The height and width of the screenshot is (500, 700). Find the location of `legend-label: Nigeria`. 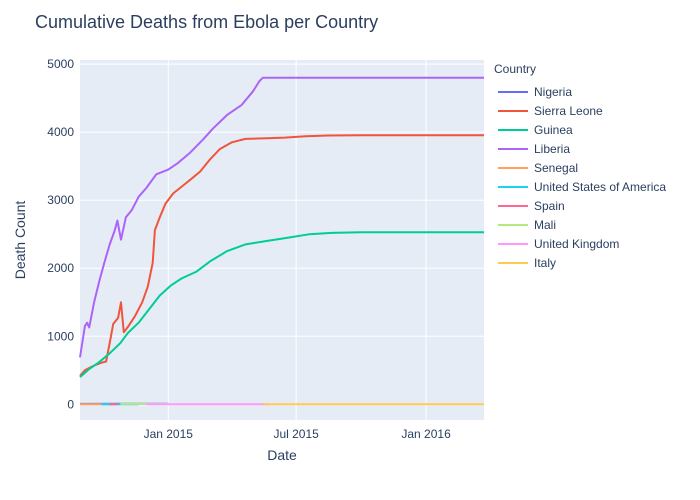

legend-label: Nigeria is located at coordinates (553, 91).